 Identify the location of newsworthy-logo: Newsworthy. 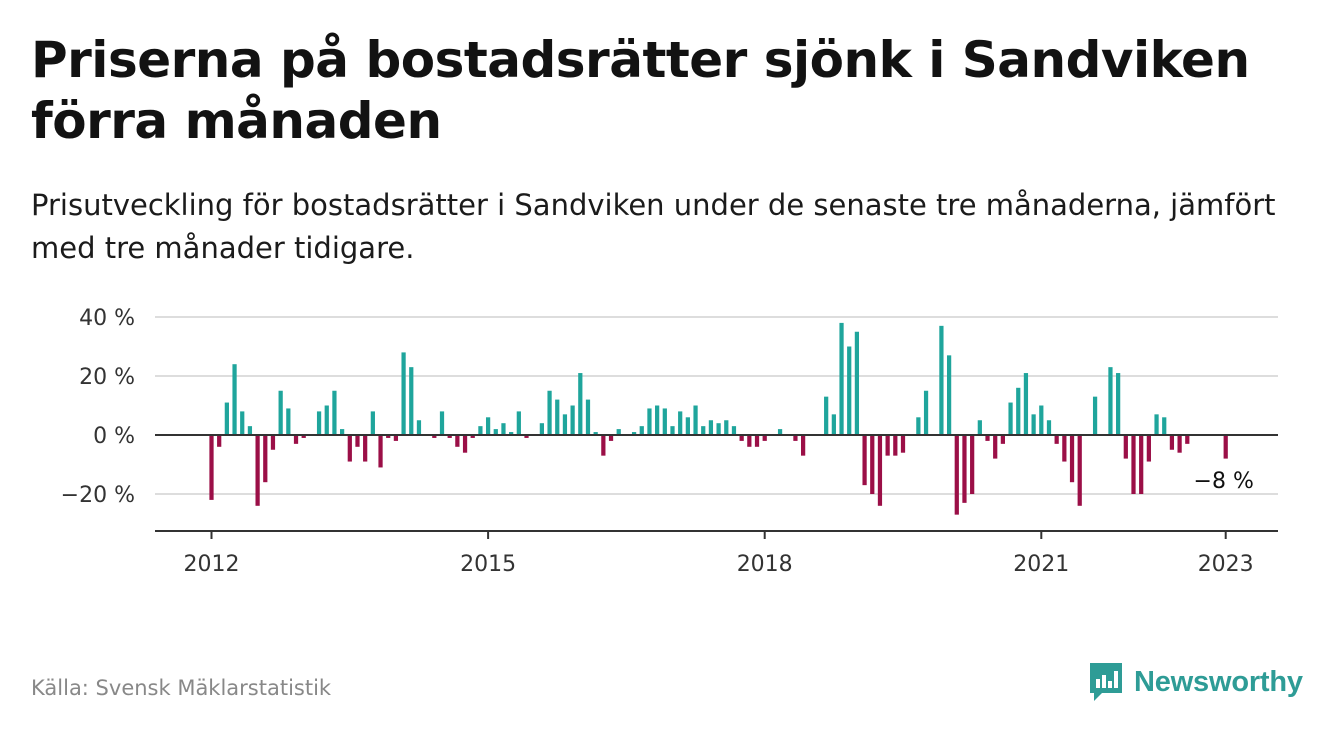
(1204, 682).